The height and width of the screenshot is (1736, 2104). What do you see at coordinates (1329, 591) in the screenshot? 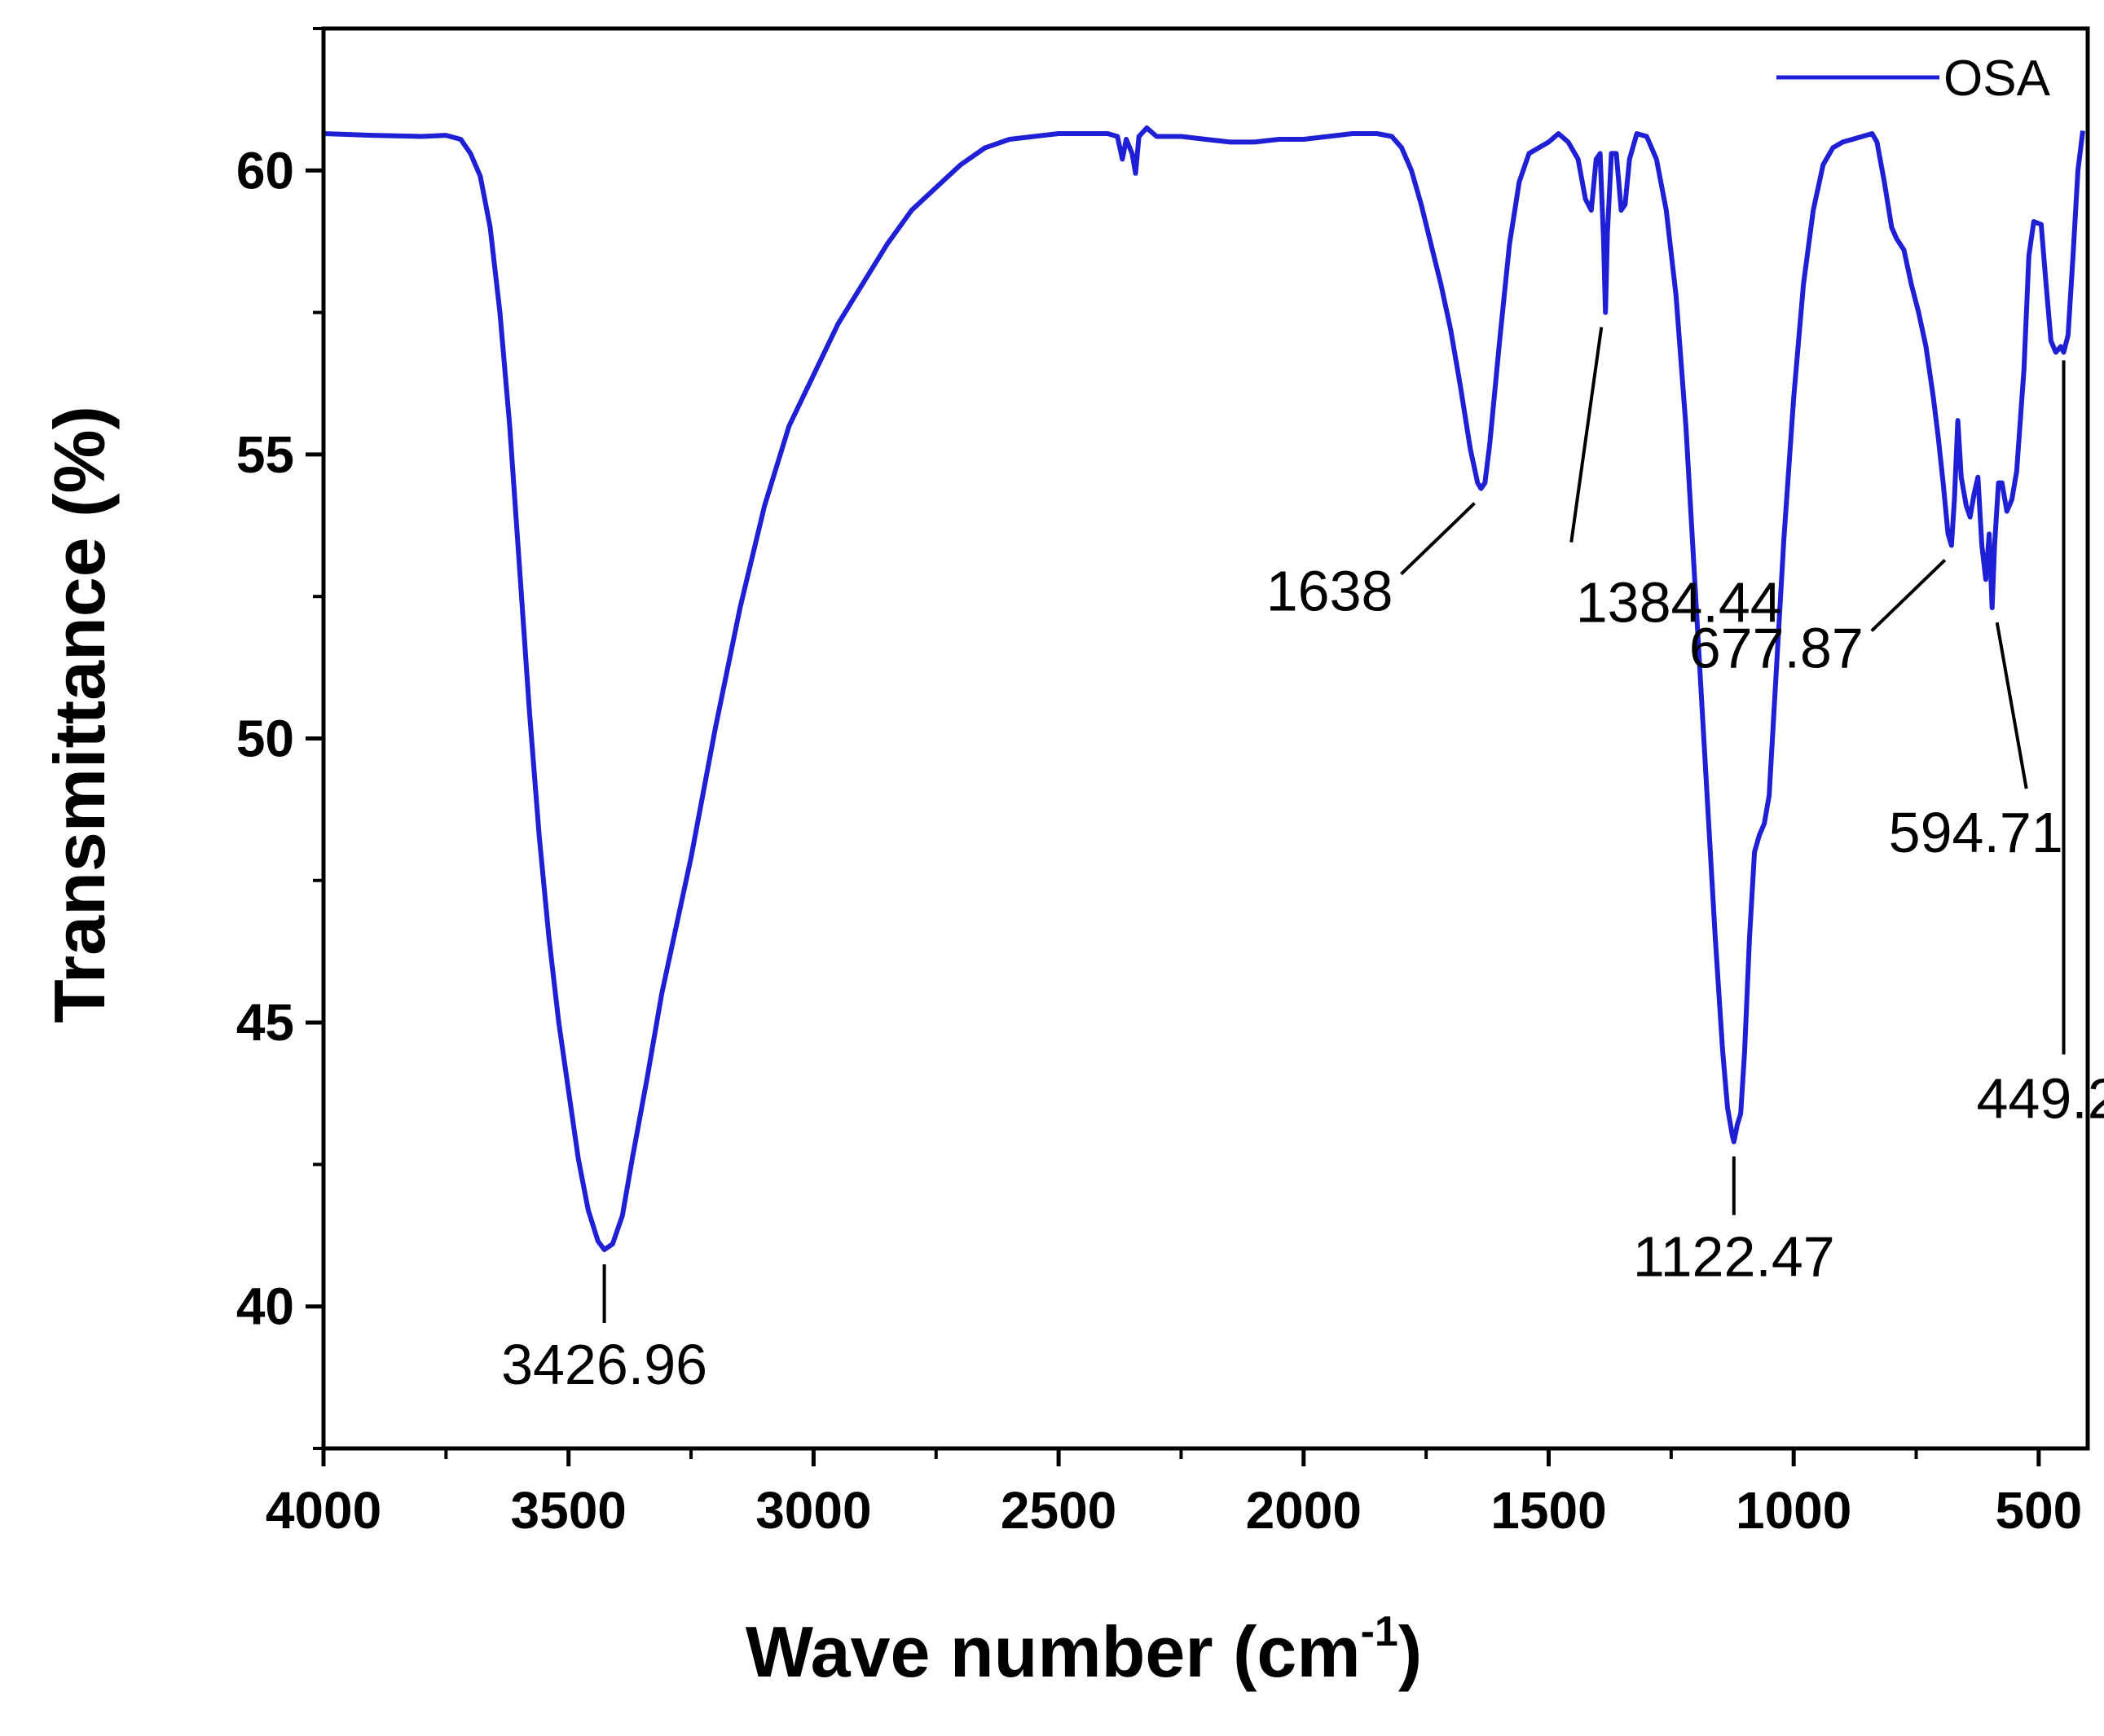
I see `peak-label: 1638` at bounding box center [1329, 591].